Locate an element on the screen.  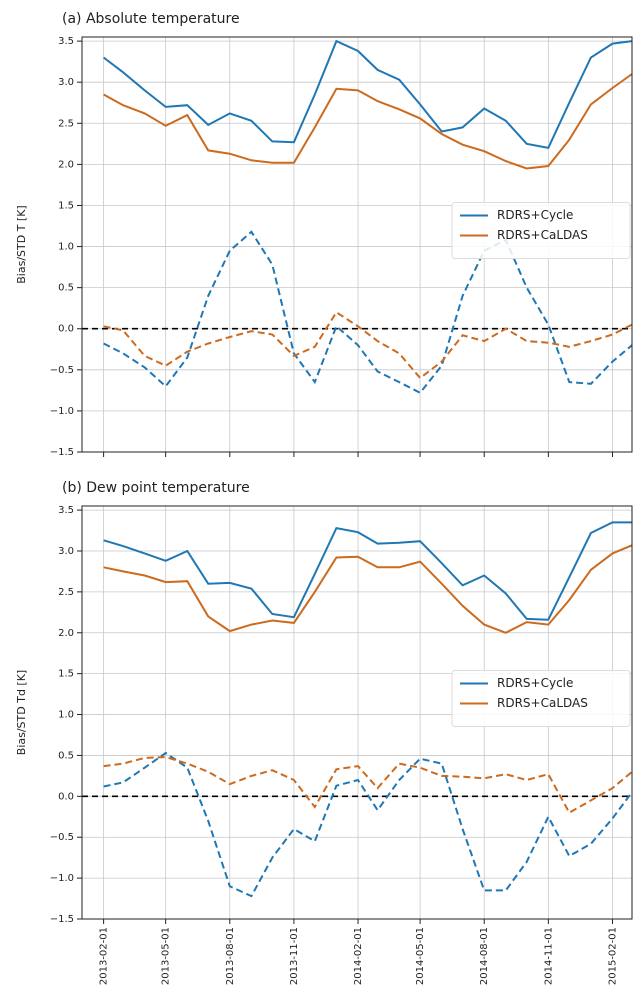
x-tick-label: 2013-08-01 is located at coordinates (230, 956).